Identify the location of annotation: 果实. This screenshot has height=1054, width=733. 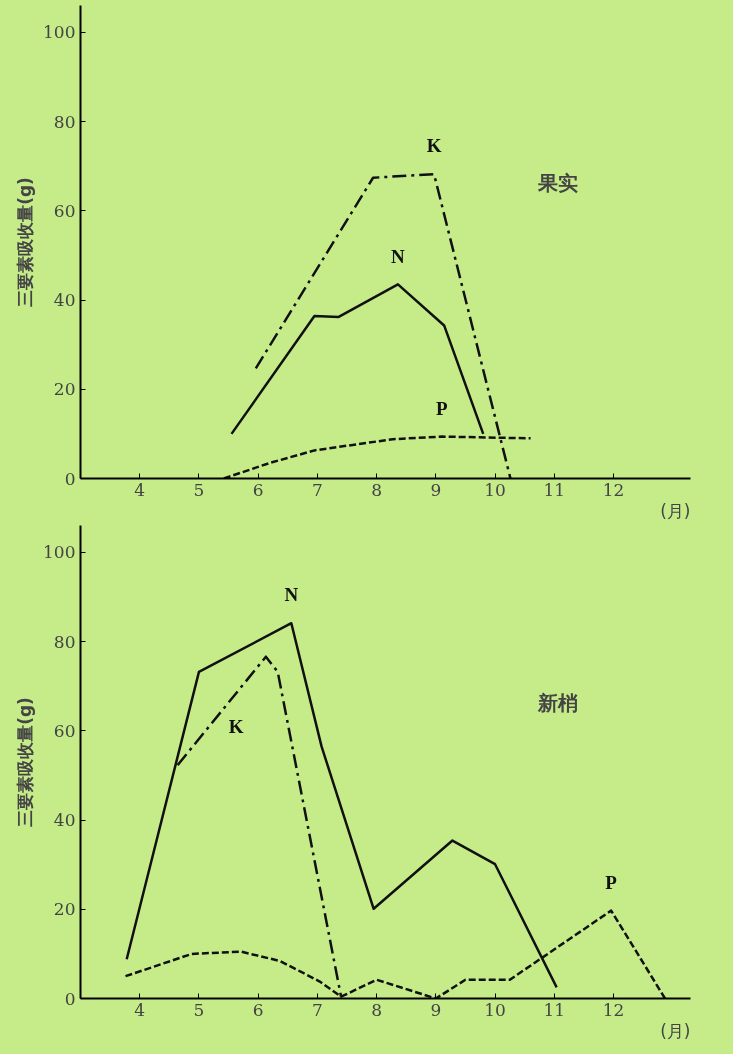
(557, 182).